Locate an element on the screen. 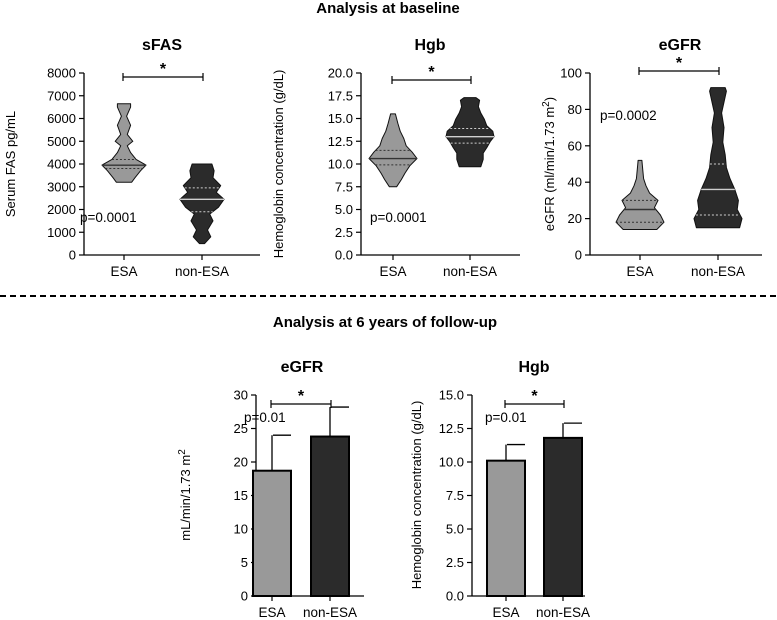 This screenshot has width=777, height=620. y-tick-label: 17.5 is located at coordinates (340, 95).